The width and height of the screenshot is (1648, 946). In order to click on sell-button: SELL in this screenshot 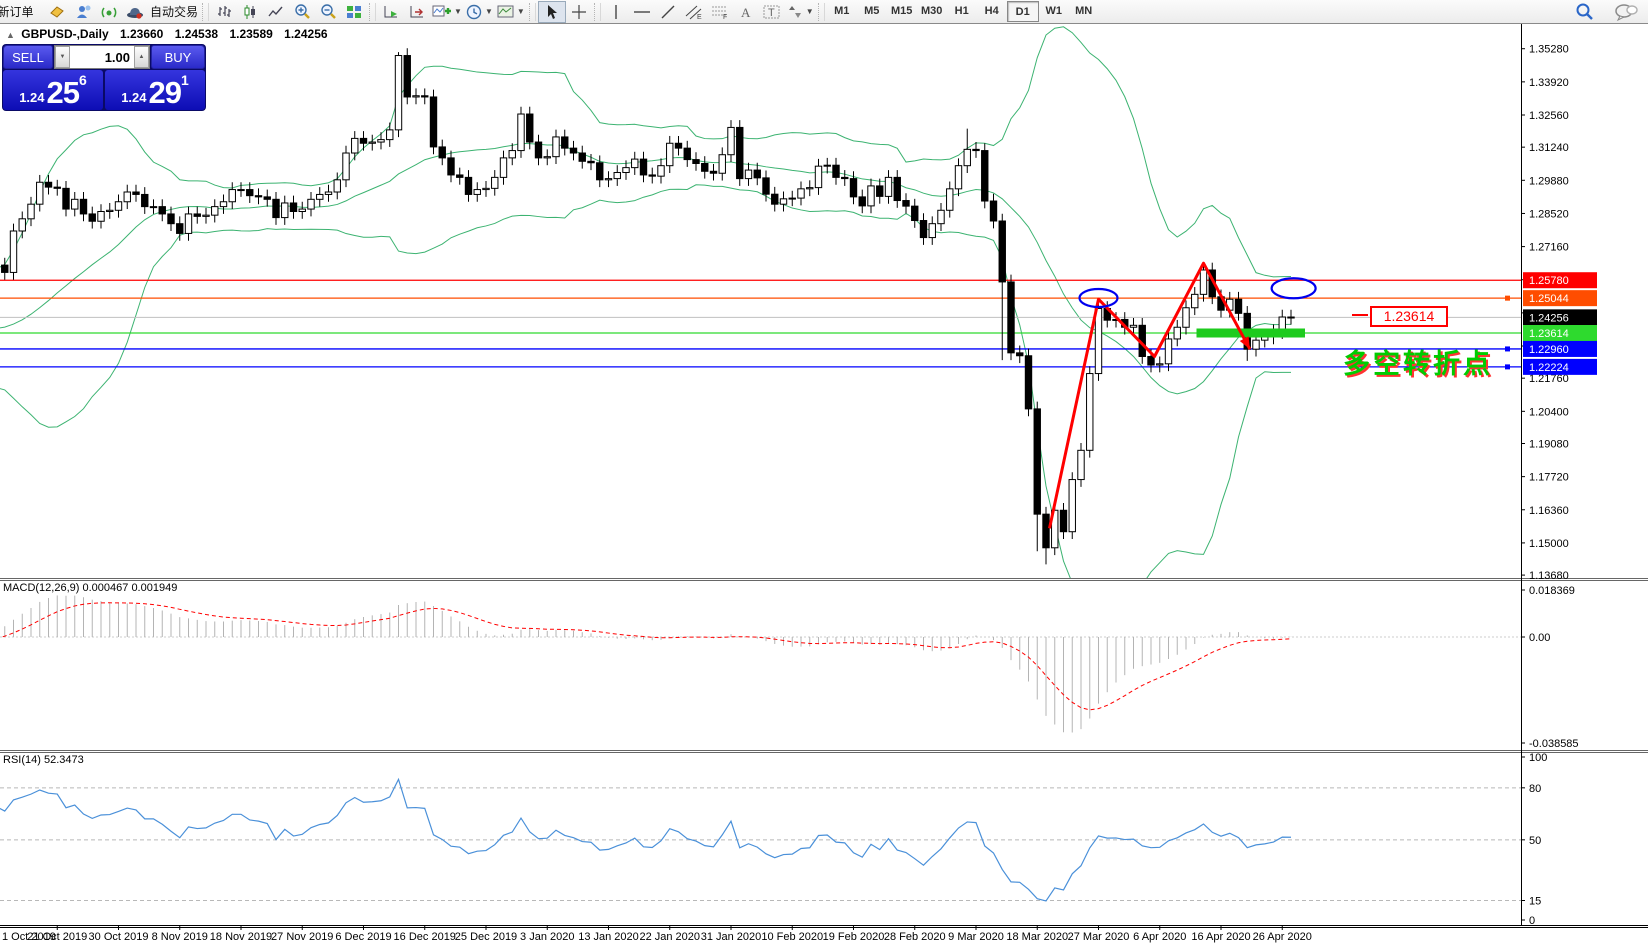, I will do `click(28, 57)`.